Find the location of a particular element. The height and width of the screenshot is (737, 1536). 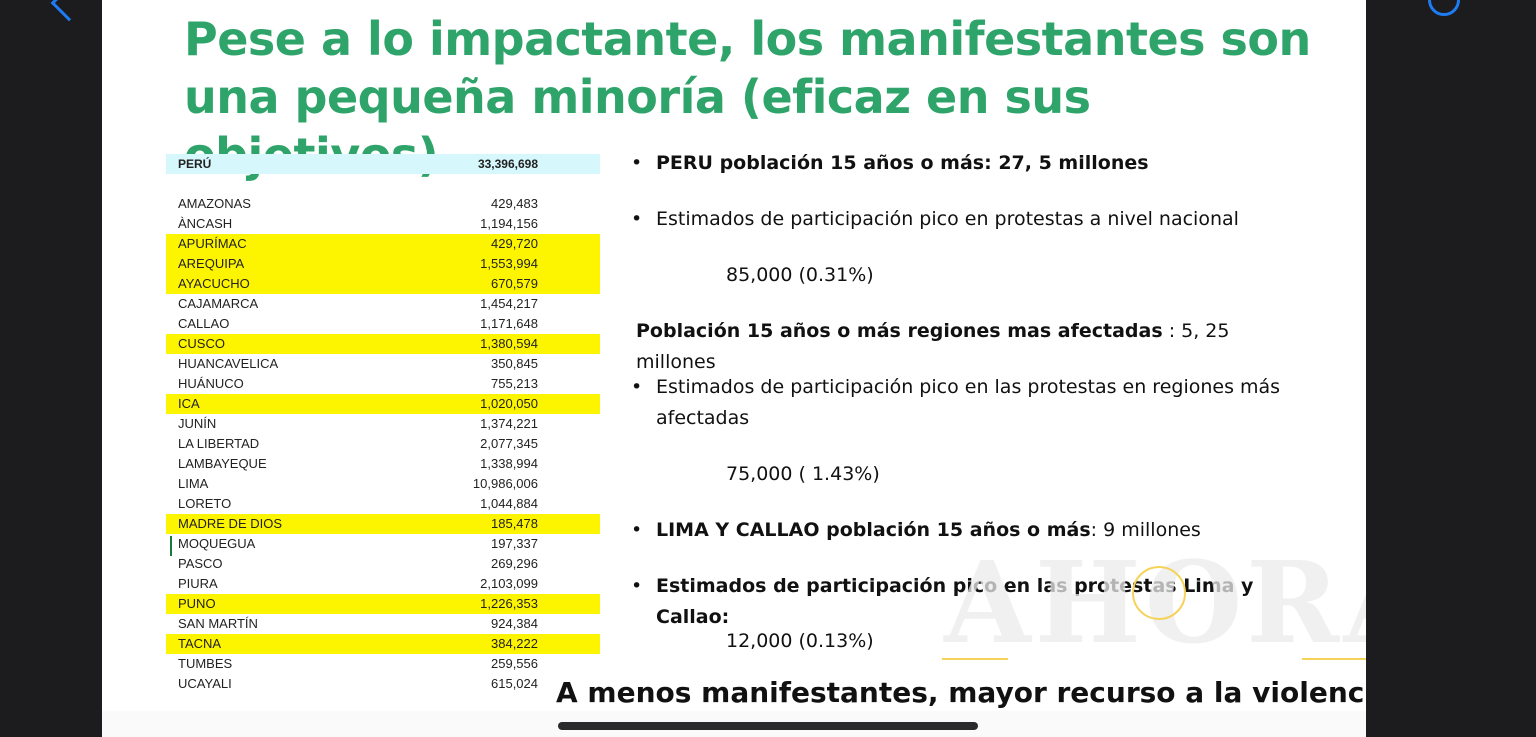

region-name: CAJAMARCA is located at coordinates (218, 303).